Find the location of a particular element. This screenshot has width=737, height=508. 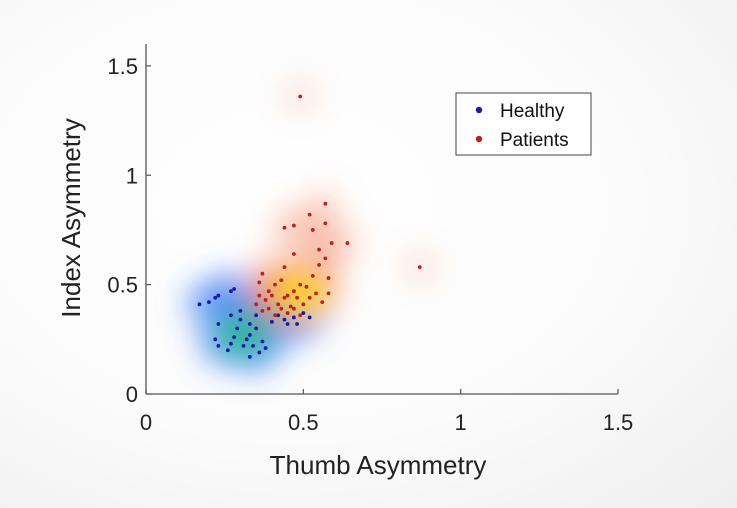

x-tick-label: 1 is located at coordinates (461, 422).